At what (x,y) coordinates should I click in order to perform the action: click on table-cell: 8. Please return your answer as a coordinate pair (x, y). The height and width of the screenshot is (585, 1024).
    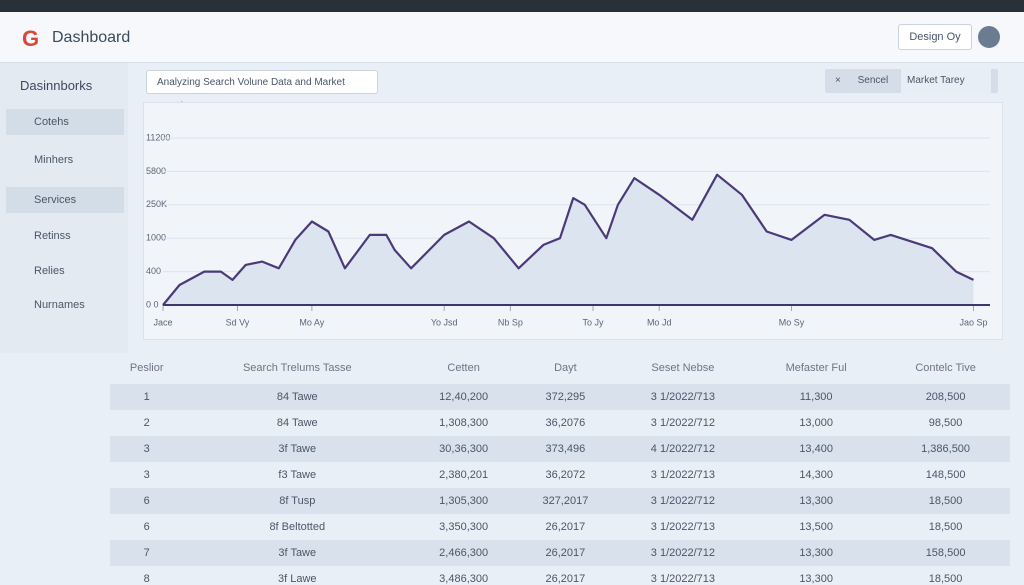
    Looking at the image, I should click on (147, 575).